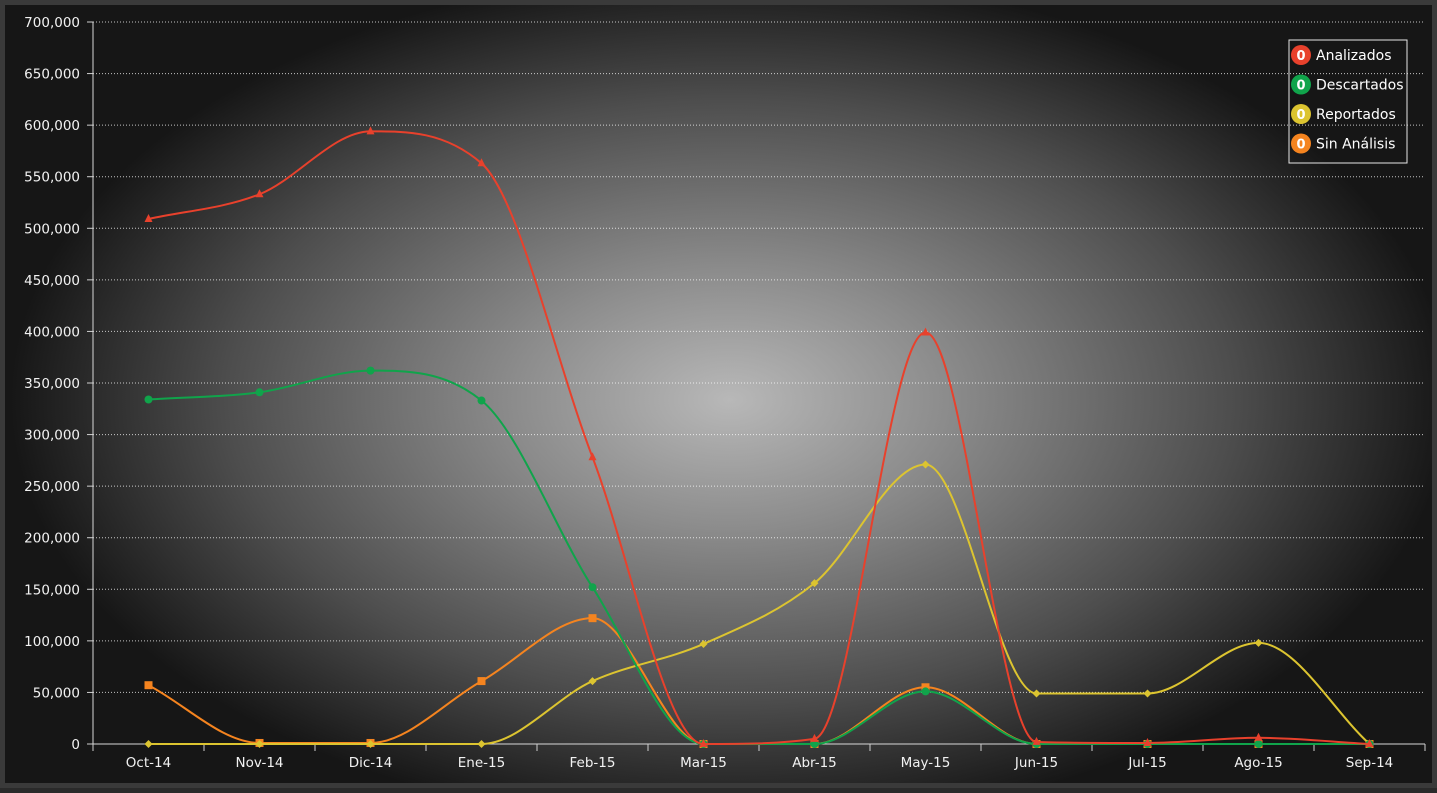 The image size is (1437, 793). Describe the element at coordinates (1146, 763) in the screenshot. I see `x-tick-label: Jul-15` at that location.